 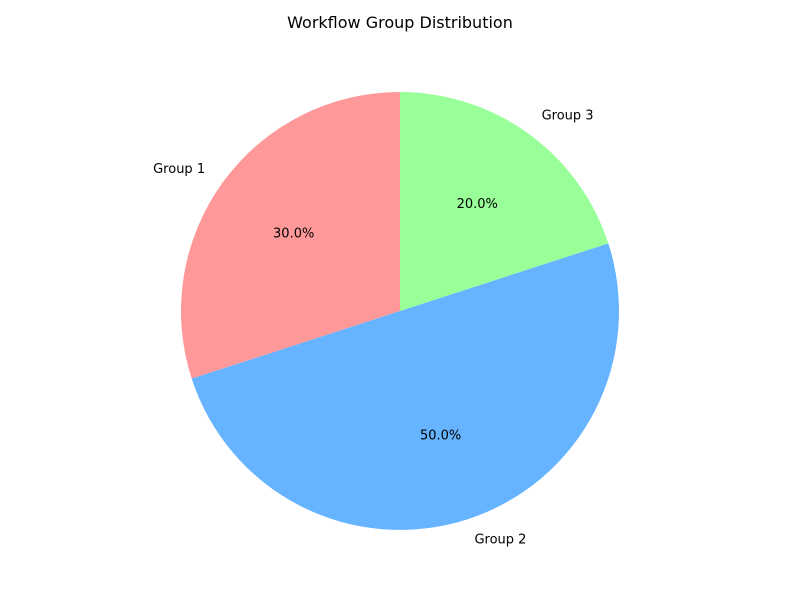 I want to click on category-label-group-1: Group 1, so click(x=179, y=169).